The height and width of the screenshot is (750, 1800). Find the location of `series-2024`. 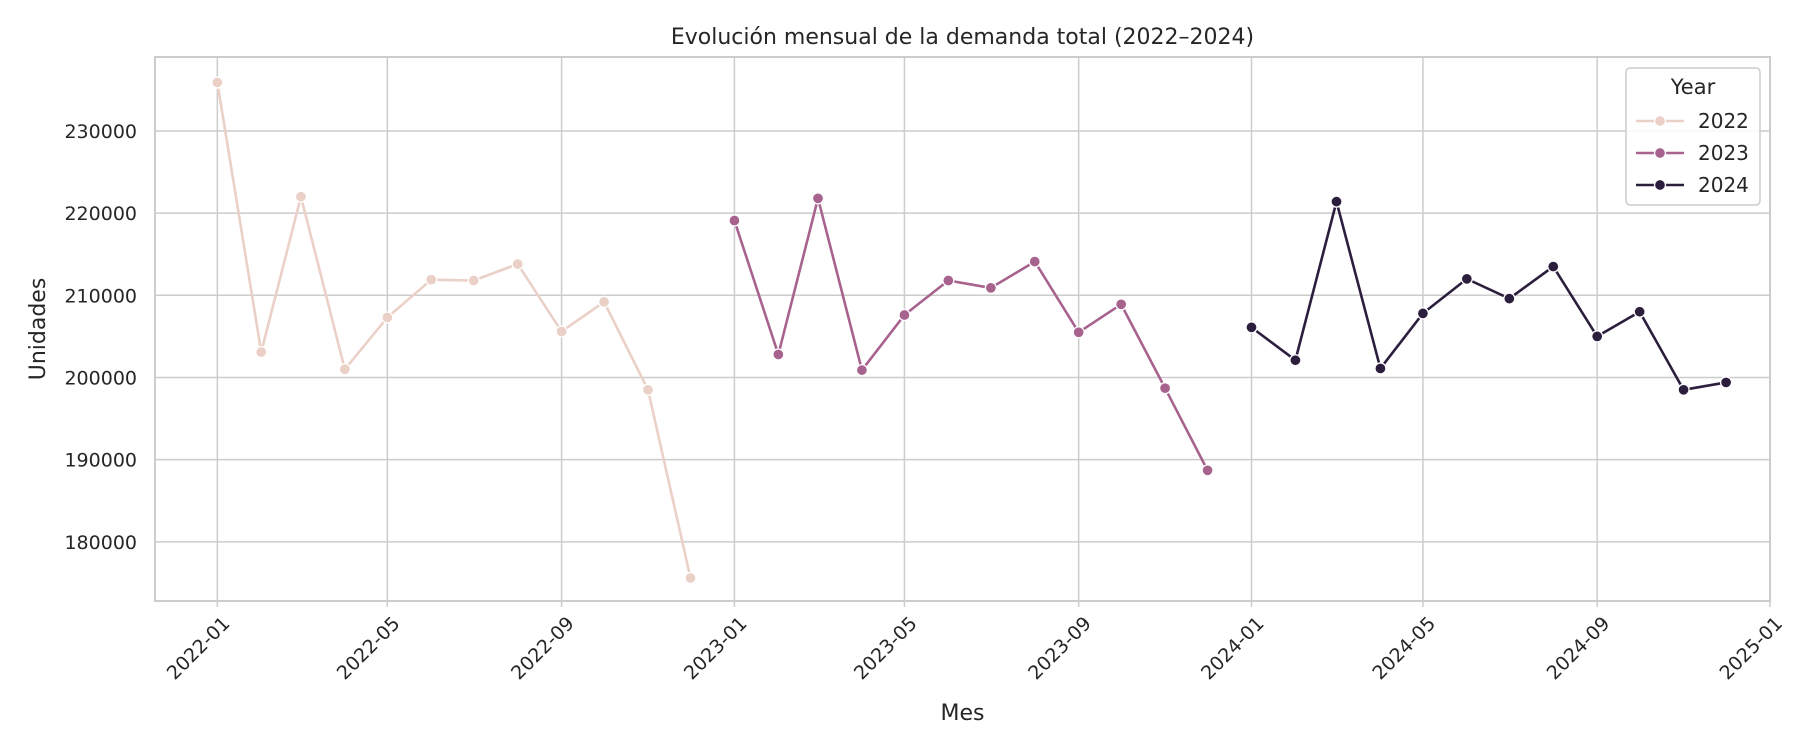

series-2024 is located at coordinates (1489, 295).